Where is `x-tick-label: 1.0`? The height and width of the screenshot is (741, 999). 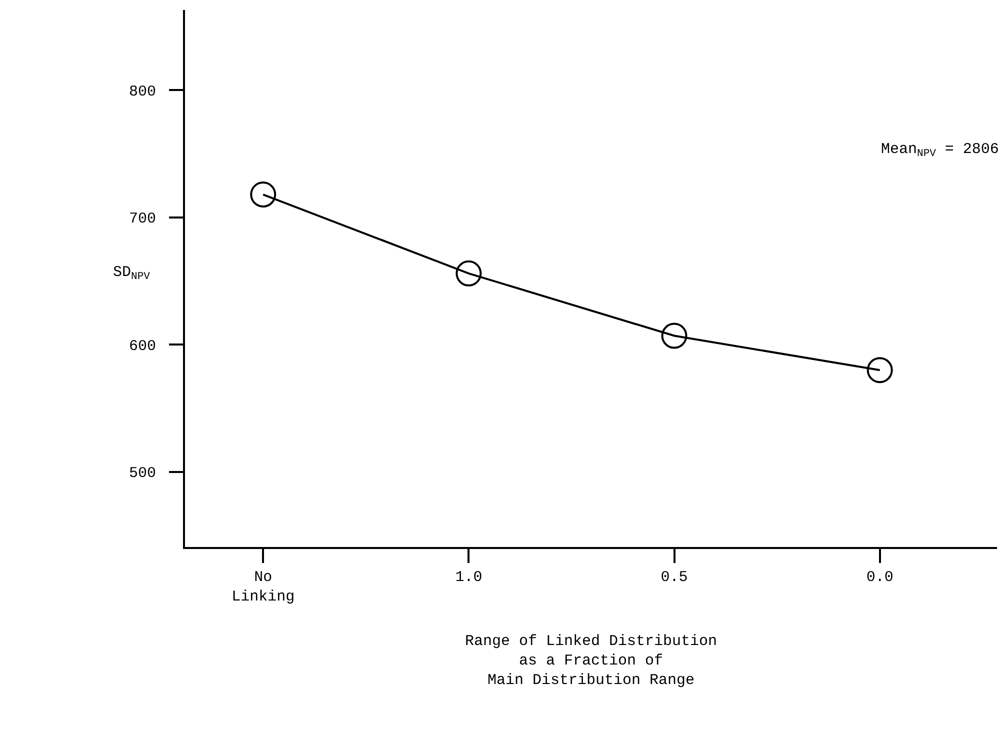
x-tick-label: 1.0 is located at coordinates (468, 577).